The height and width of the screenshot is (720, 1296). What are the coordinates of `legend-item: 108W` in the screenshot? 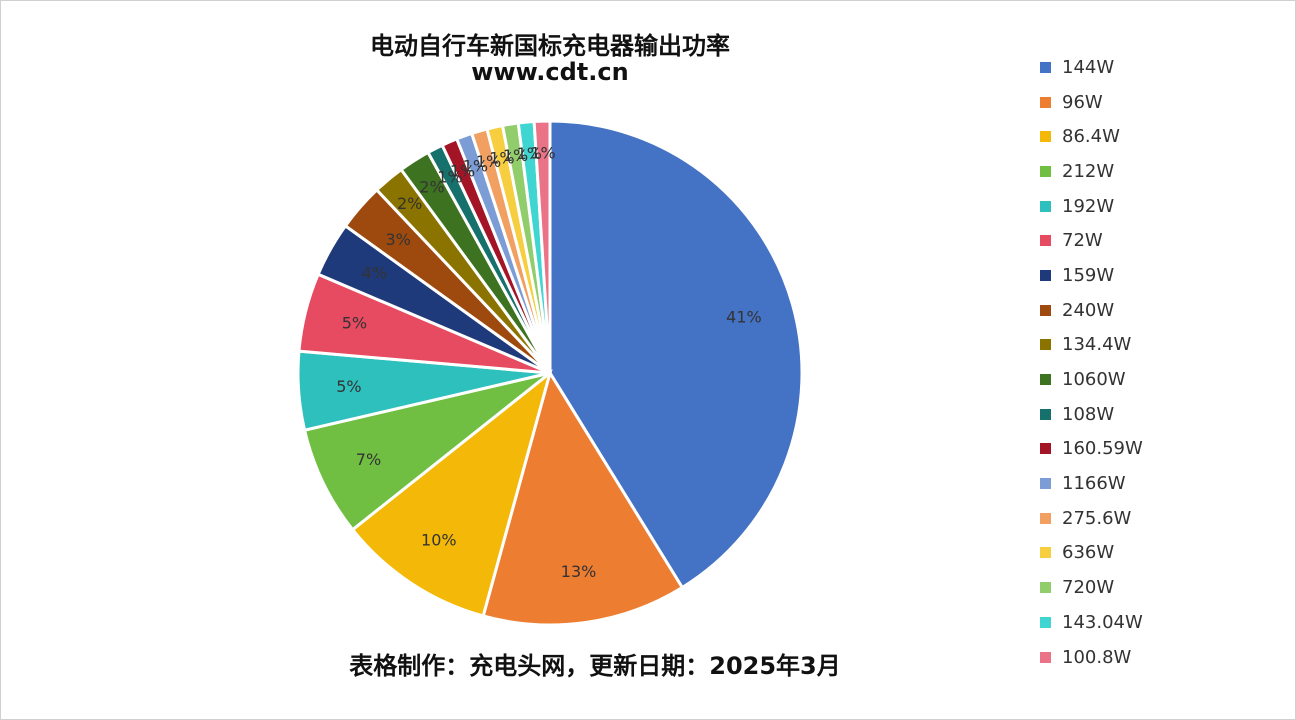 It's located at (1091, 414).